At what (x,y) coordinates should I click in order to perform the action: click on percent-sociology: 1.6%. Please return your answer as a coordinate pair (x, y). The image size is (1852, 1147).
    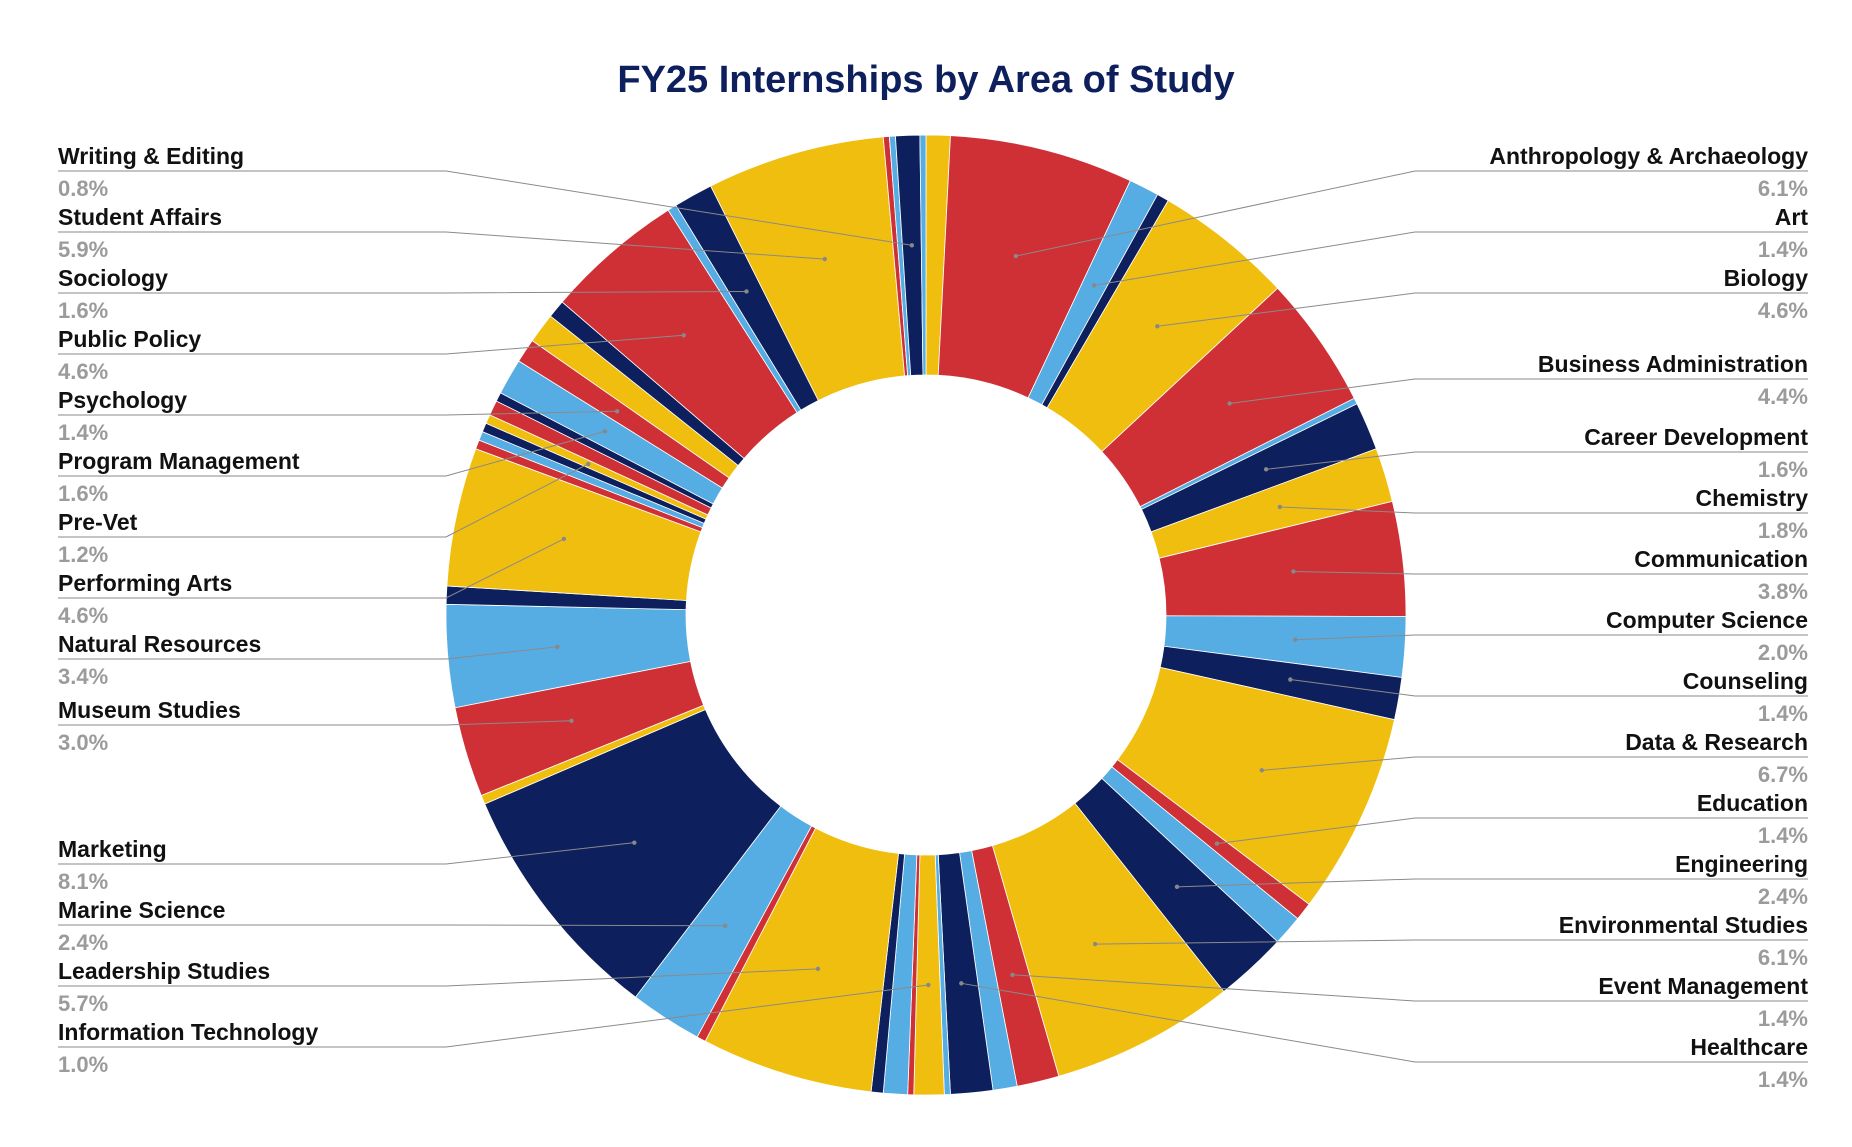
    Looking at the image, I should click on (83, 310).